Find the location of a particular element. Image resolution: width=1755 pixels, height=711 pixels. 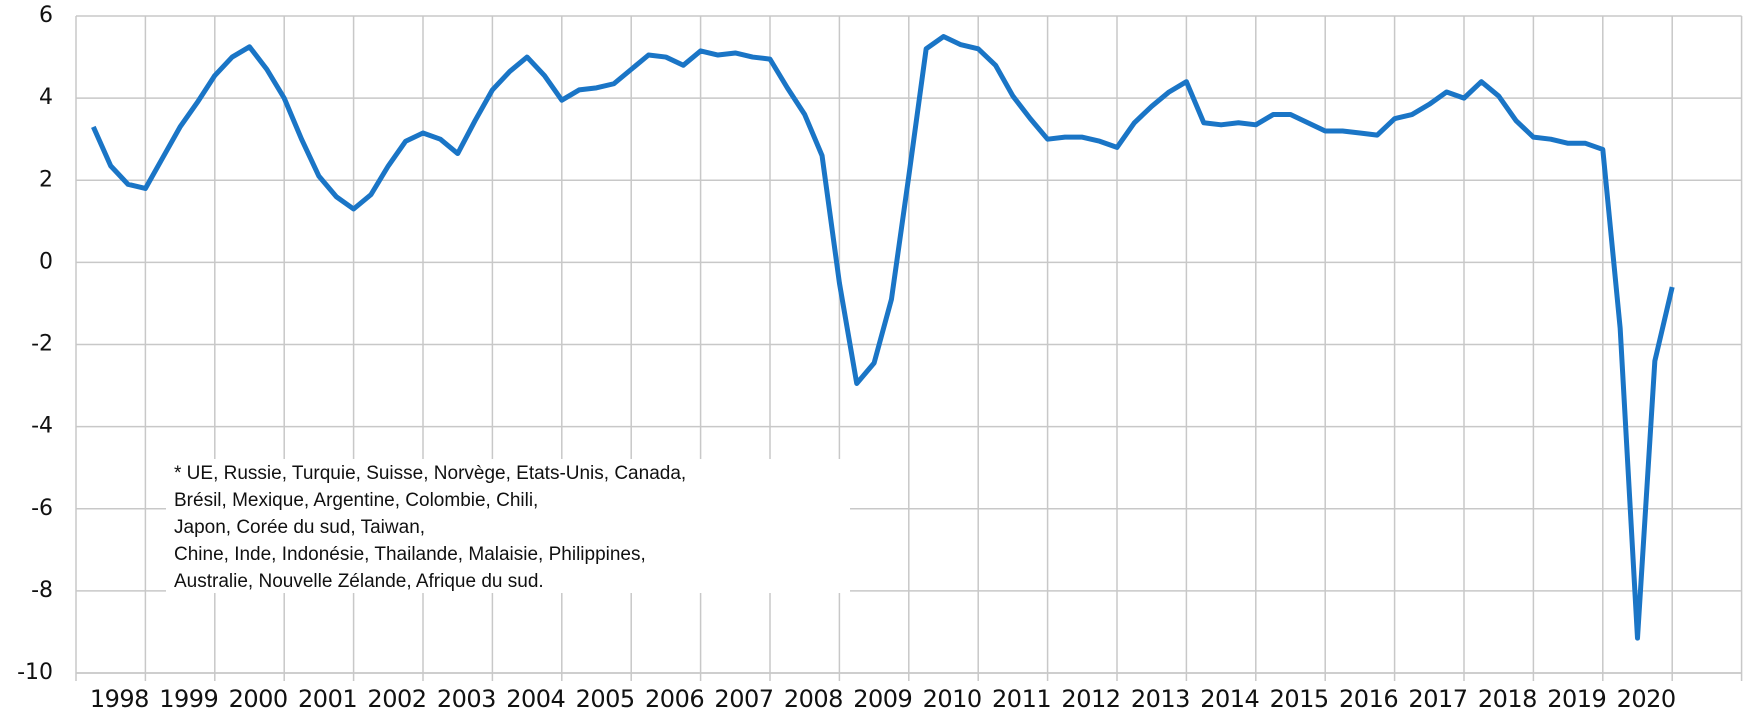

y-tick-label: 6 is located at coordinates (46, 15).